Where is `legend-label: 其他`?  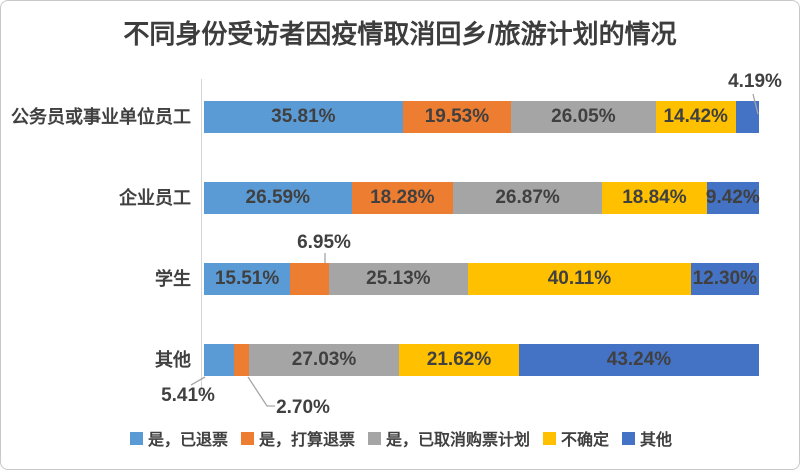
legend-label: 其他 is located at coordinates (656, 440).